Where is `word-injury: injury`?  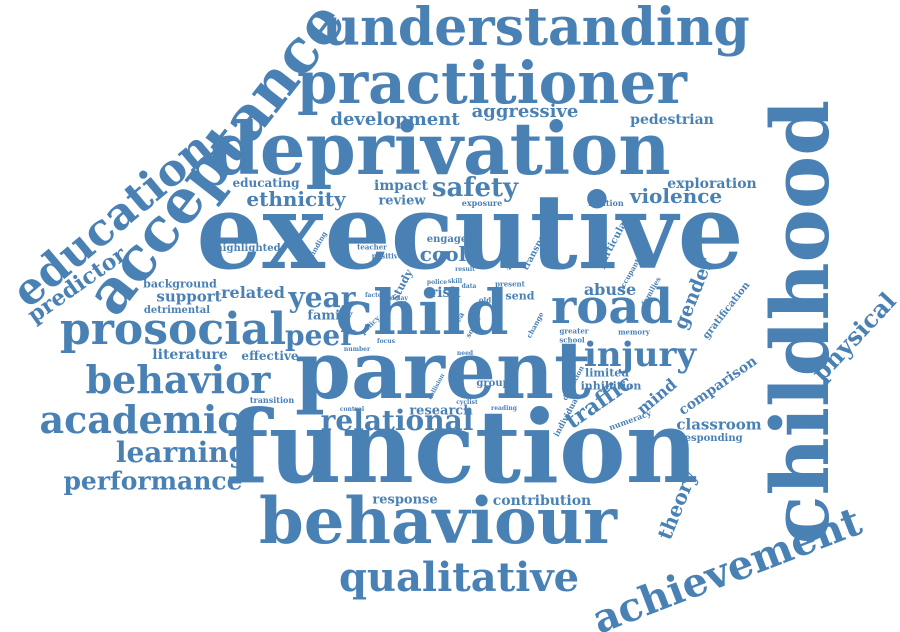
word-injury: injury is located at coordinates (640, 355).